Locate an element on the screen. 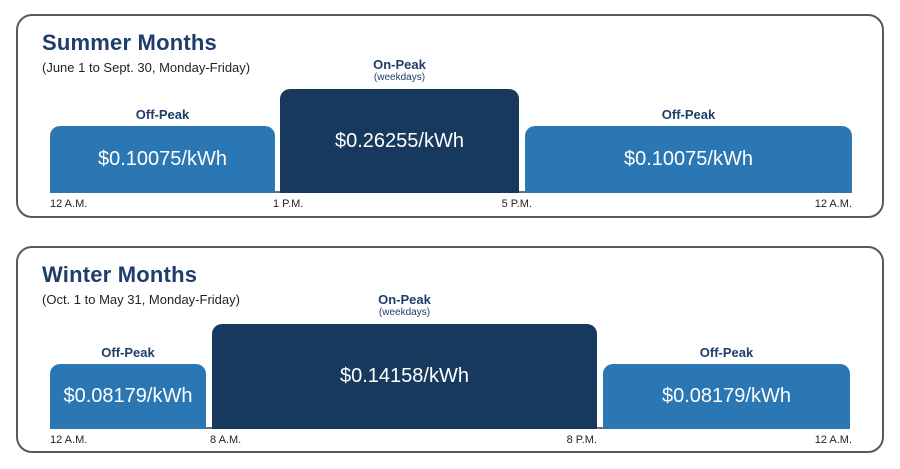  axis-tick: 8 A.M. is located at coordinates (226, 440).